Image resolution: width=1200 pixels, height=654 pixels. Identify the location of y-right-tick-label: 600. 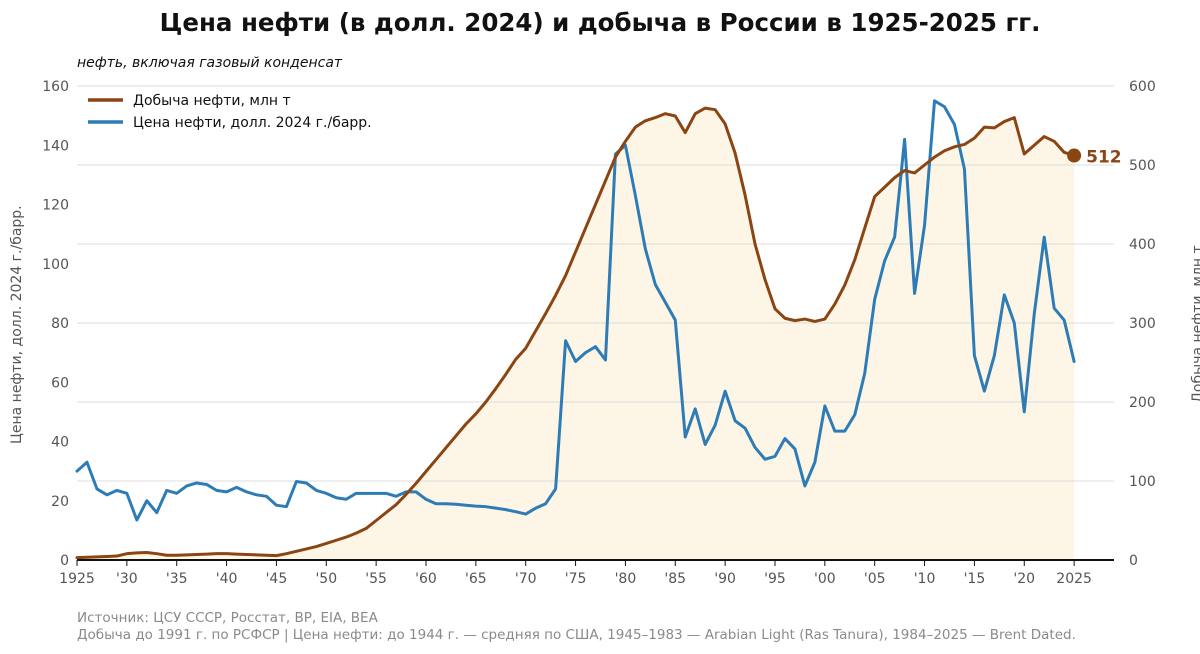
(1142, 87).